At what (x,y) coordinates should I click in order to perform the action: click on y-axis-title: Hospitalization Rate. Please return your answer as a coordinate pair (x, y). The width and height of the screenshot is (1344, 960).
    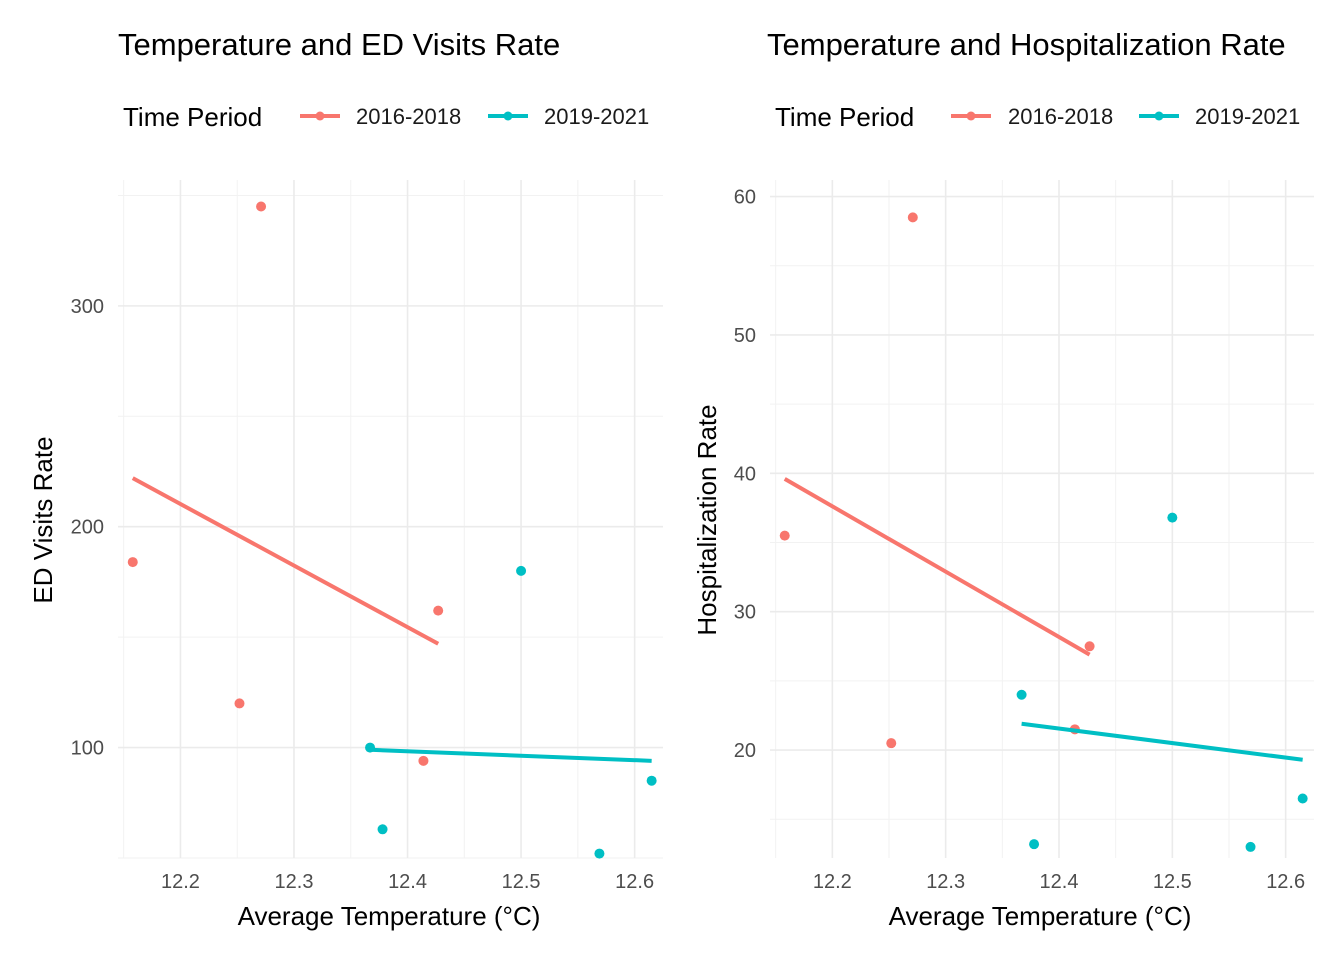
    Looking at the image, I should click on (707, 519).